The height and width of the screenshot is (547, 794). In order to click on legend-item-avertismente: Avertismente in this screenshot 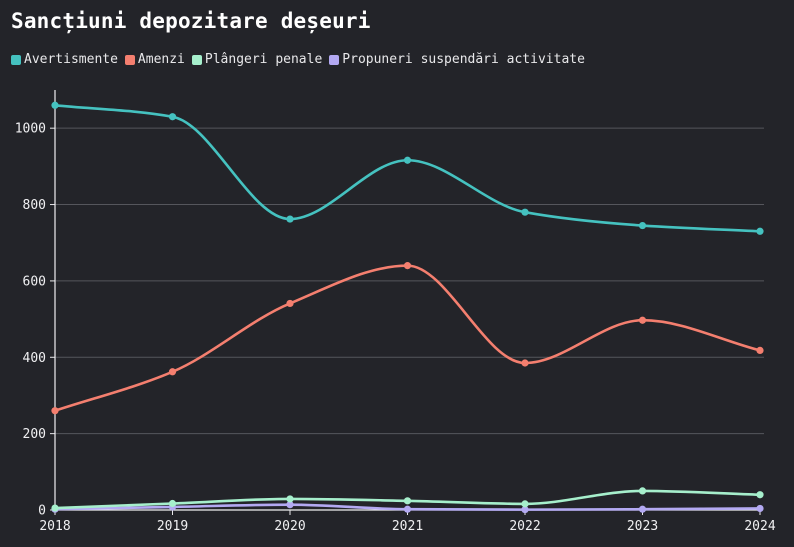, I will do `click(64, 59)`.